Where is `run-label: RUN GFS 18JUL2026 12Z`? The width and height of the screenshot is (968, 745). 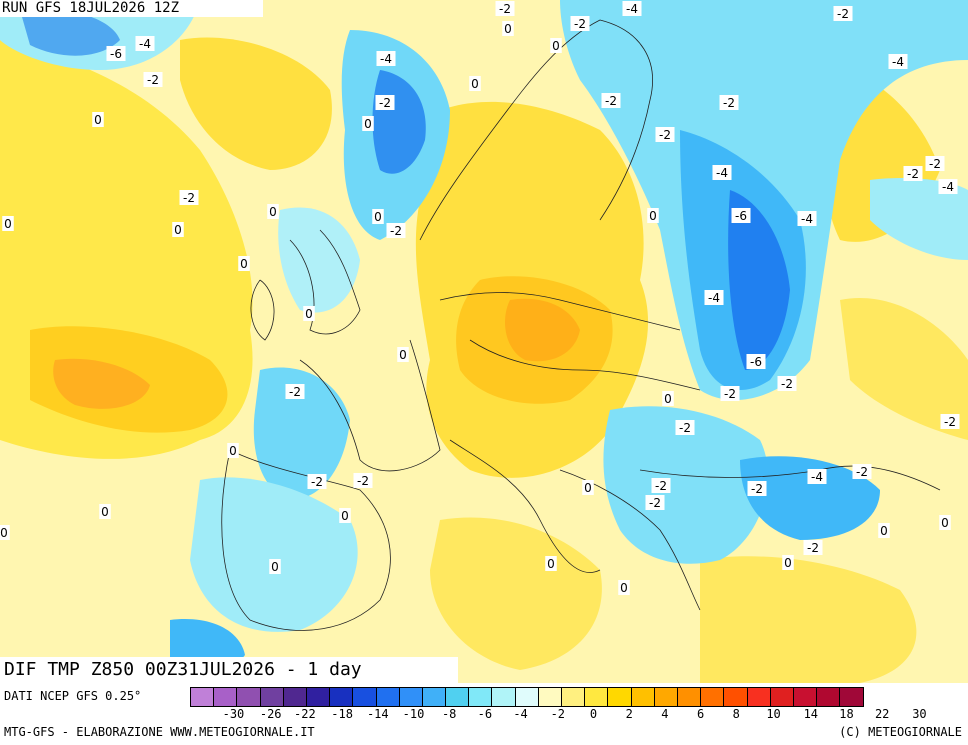
run-label: RUN GFS 18JUL2026 12Z is located at coordinates (131, 8).